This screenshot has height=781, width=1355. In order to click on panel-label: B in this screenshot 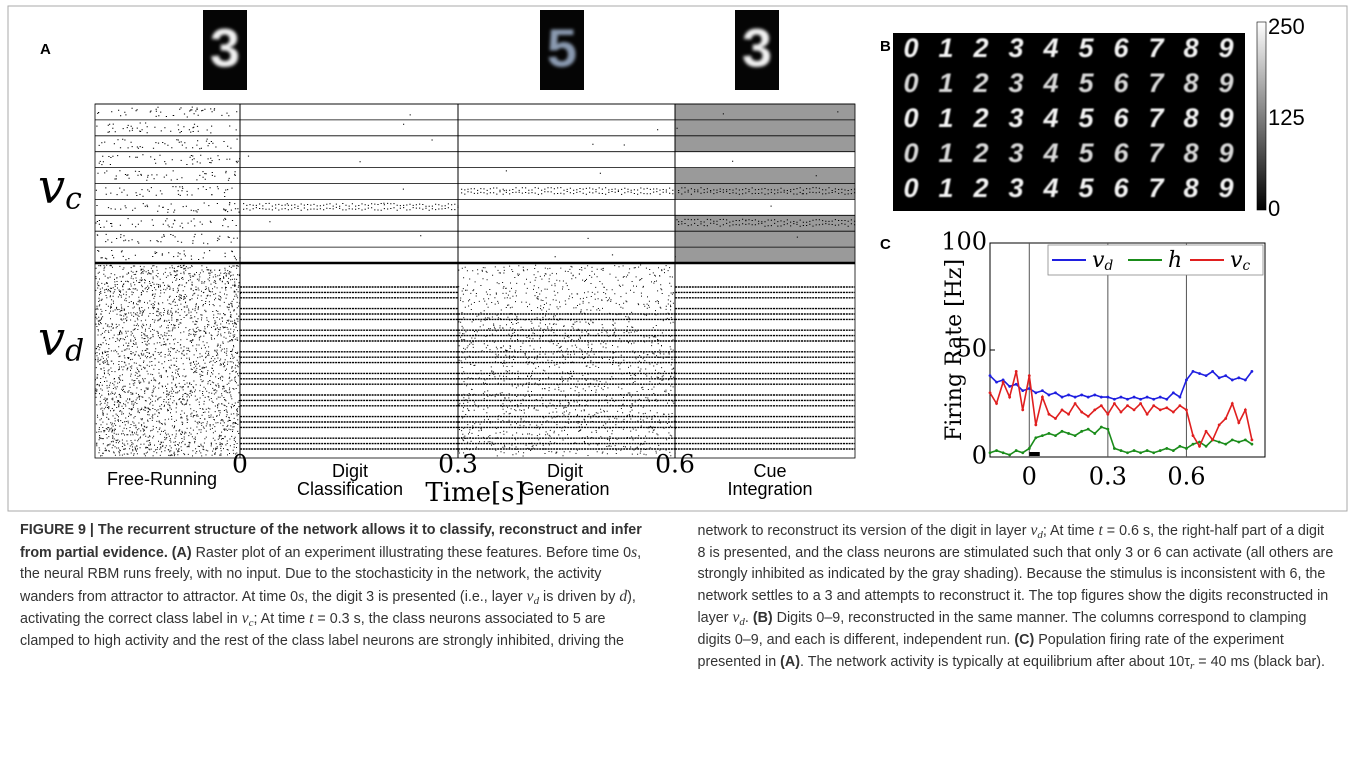, I will do `click(885, 46)`.